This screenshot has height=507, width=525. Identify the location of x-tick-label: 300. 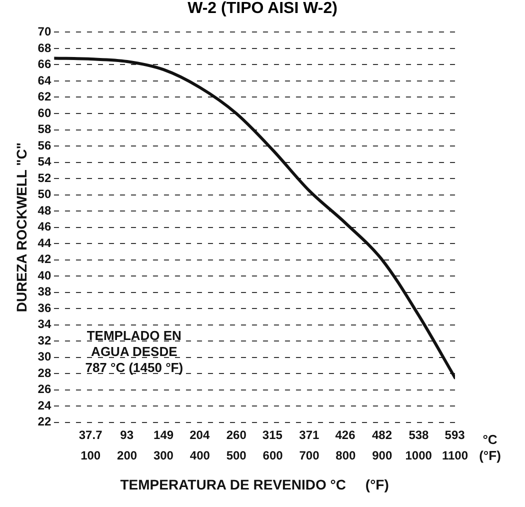
(163, 455).